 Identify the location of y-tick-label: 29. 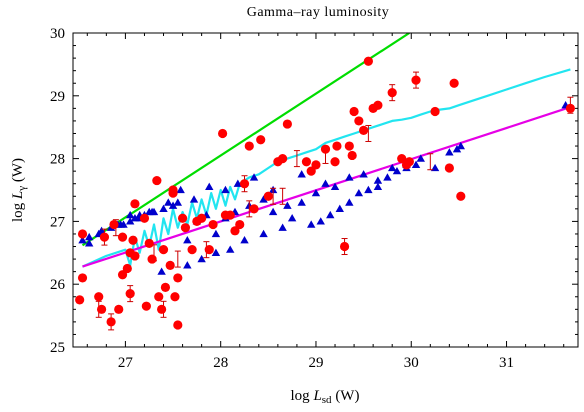
(57, 97).